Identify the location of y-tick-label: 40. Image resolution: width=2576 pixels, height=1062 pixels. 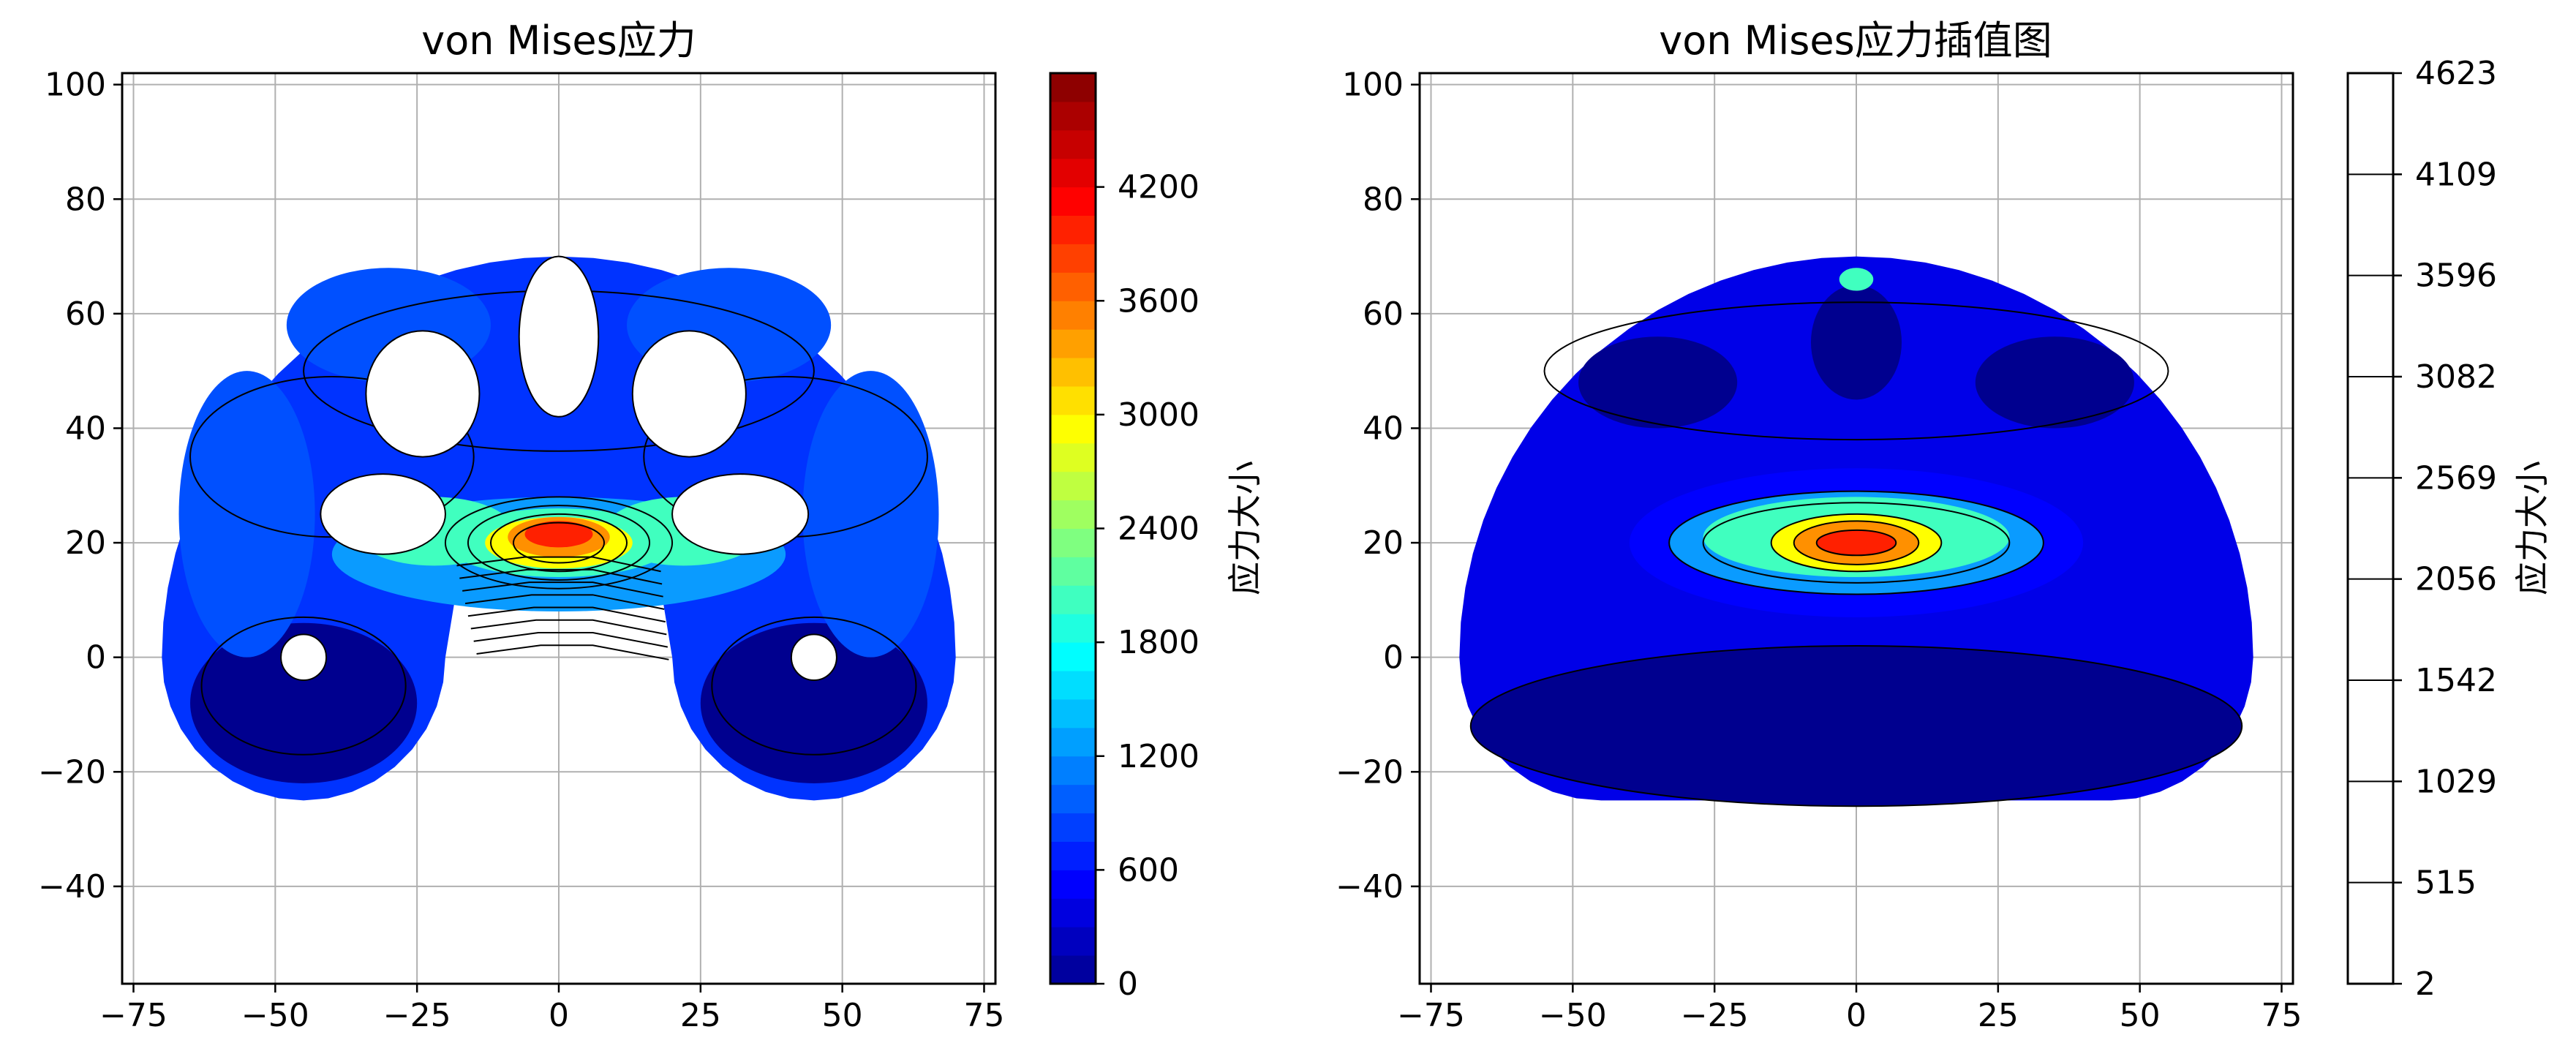
(1383, 428).